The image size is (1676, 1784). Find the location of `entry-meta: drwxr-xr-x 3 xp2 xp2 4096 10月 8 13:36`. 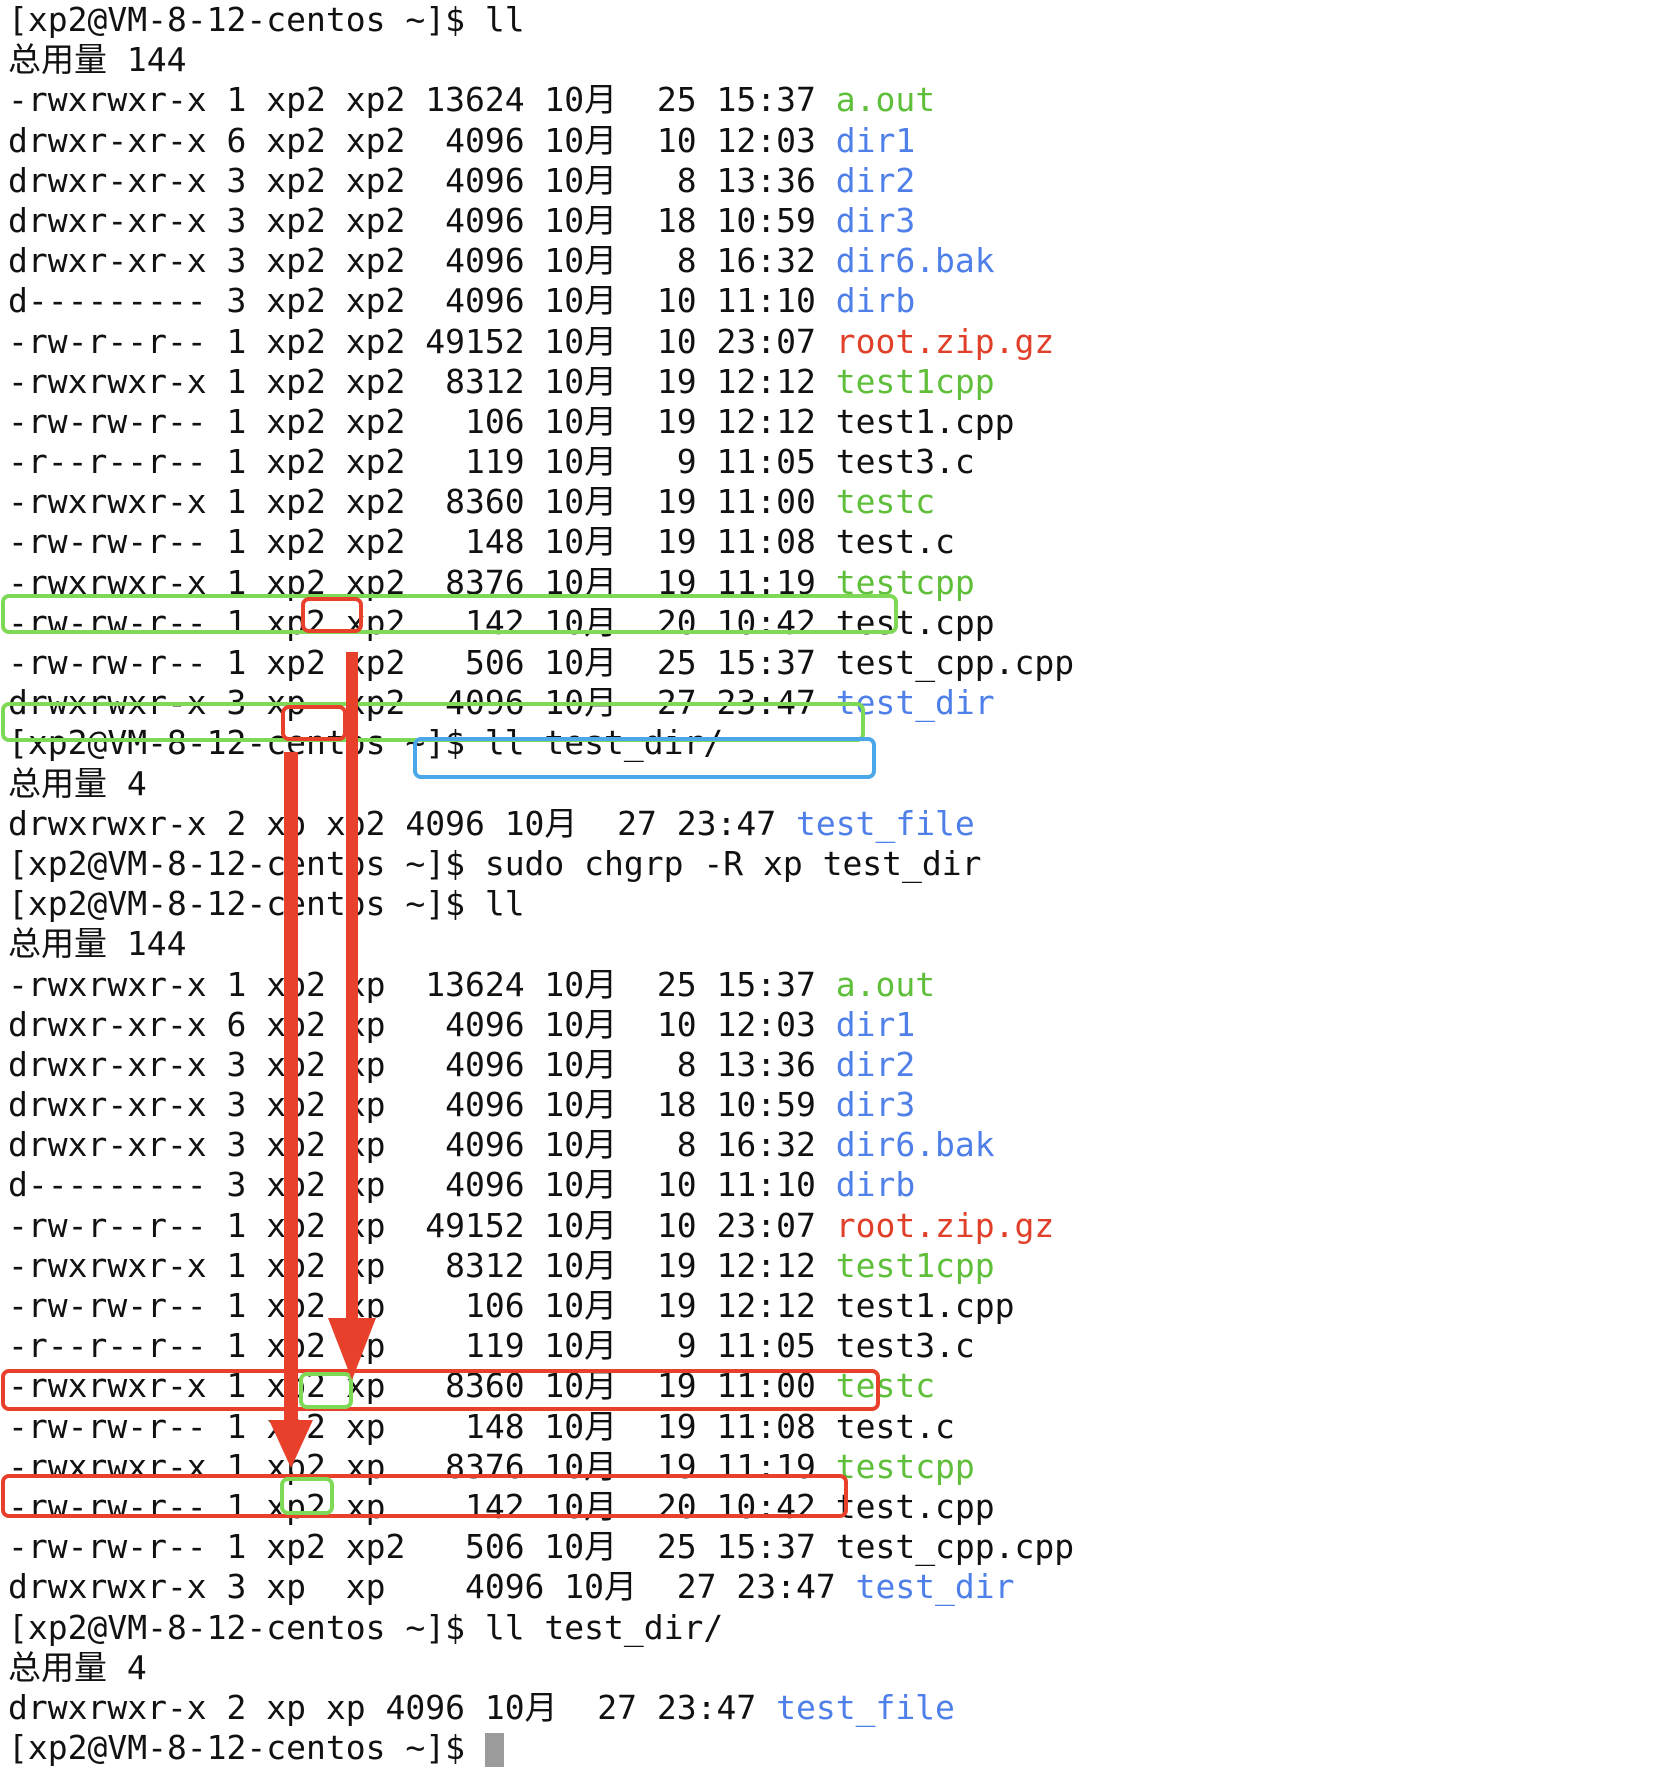

entry-meta: drwxr-xr-x 3 xp2 xp2 4096 10月 8 13:36 is located at coordinates (422, 180).